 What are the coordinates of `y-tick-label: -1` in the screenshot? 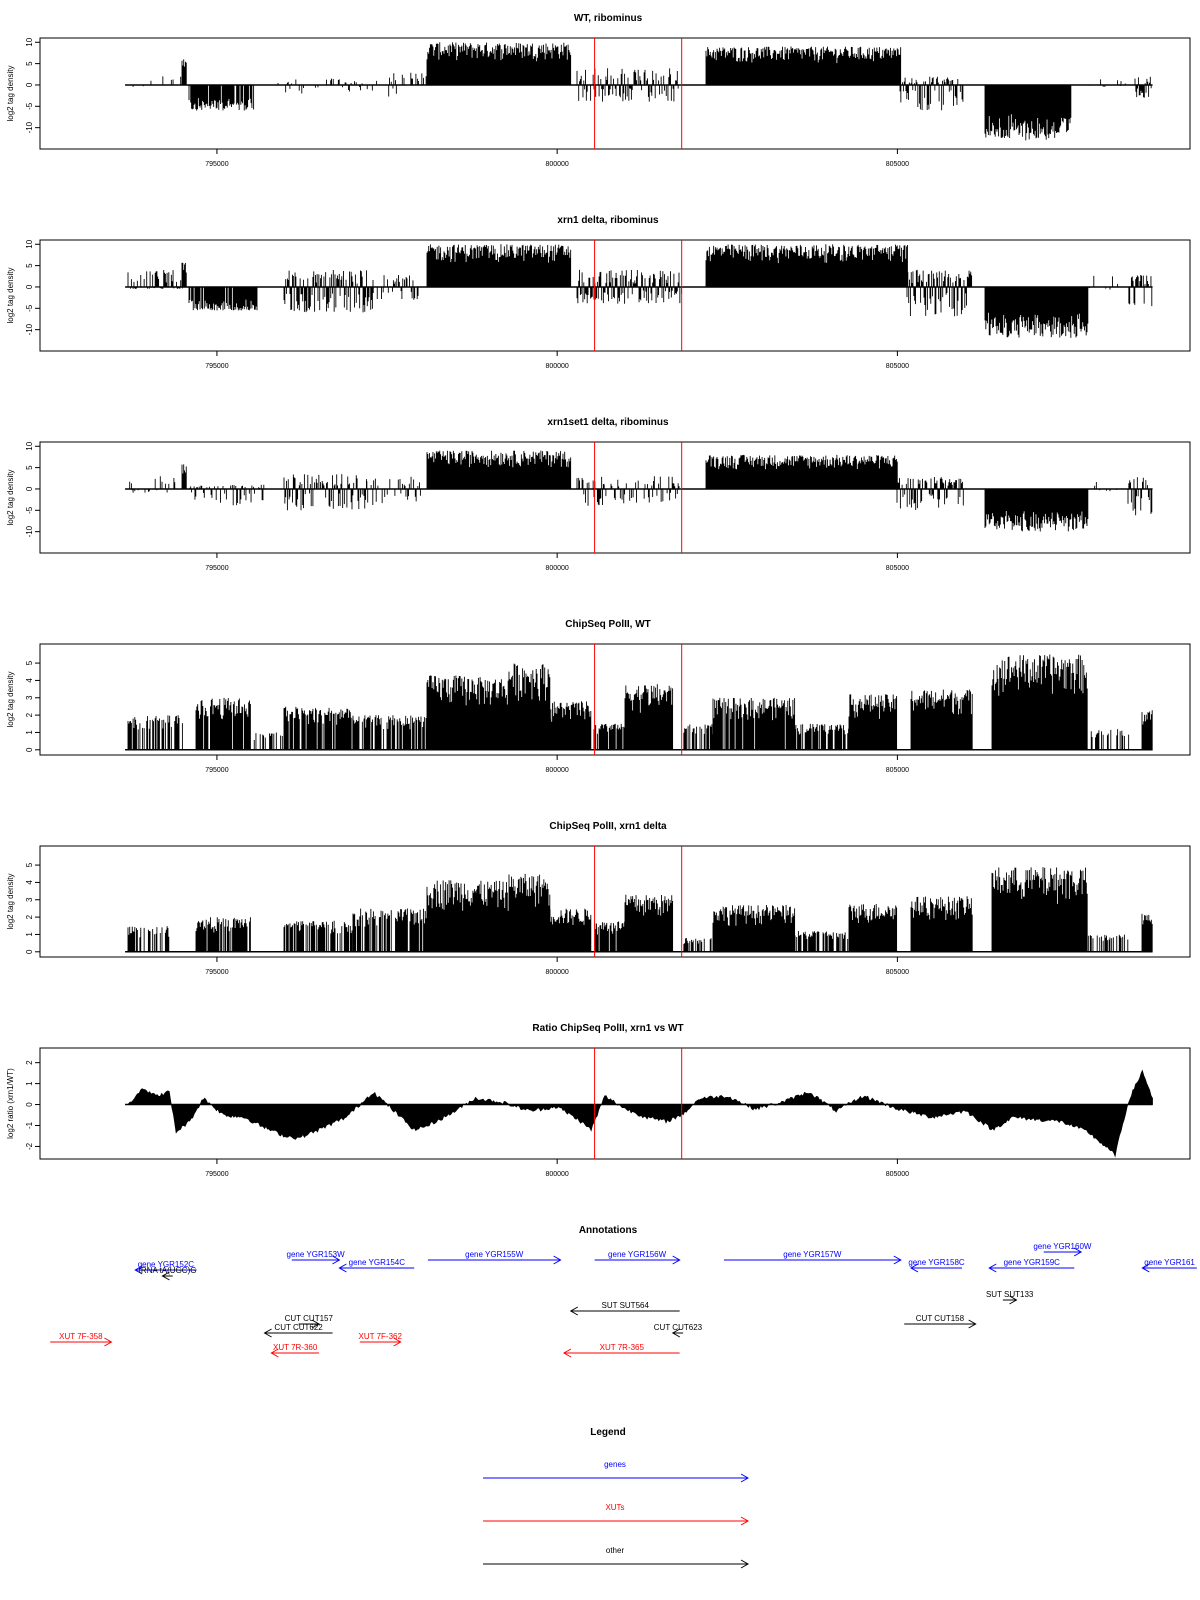 It's located at (29, 1125).